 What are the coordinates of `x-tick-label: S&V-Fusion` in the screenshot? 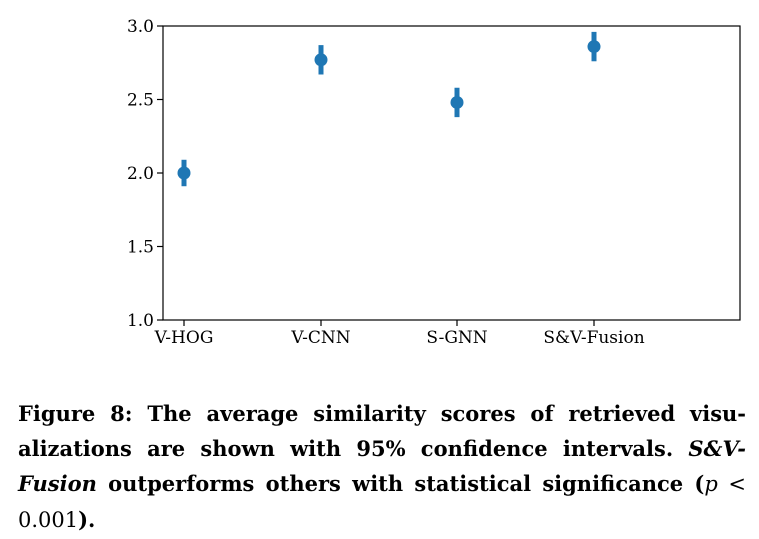 It's located at (593, 338).